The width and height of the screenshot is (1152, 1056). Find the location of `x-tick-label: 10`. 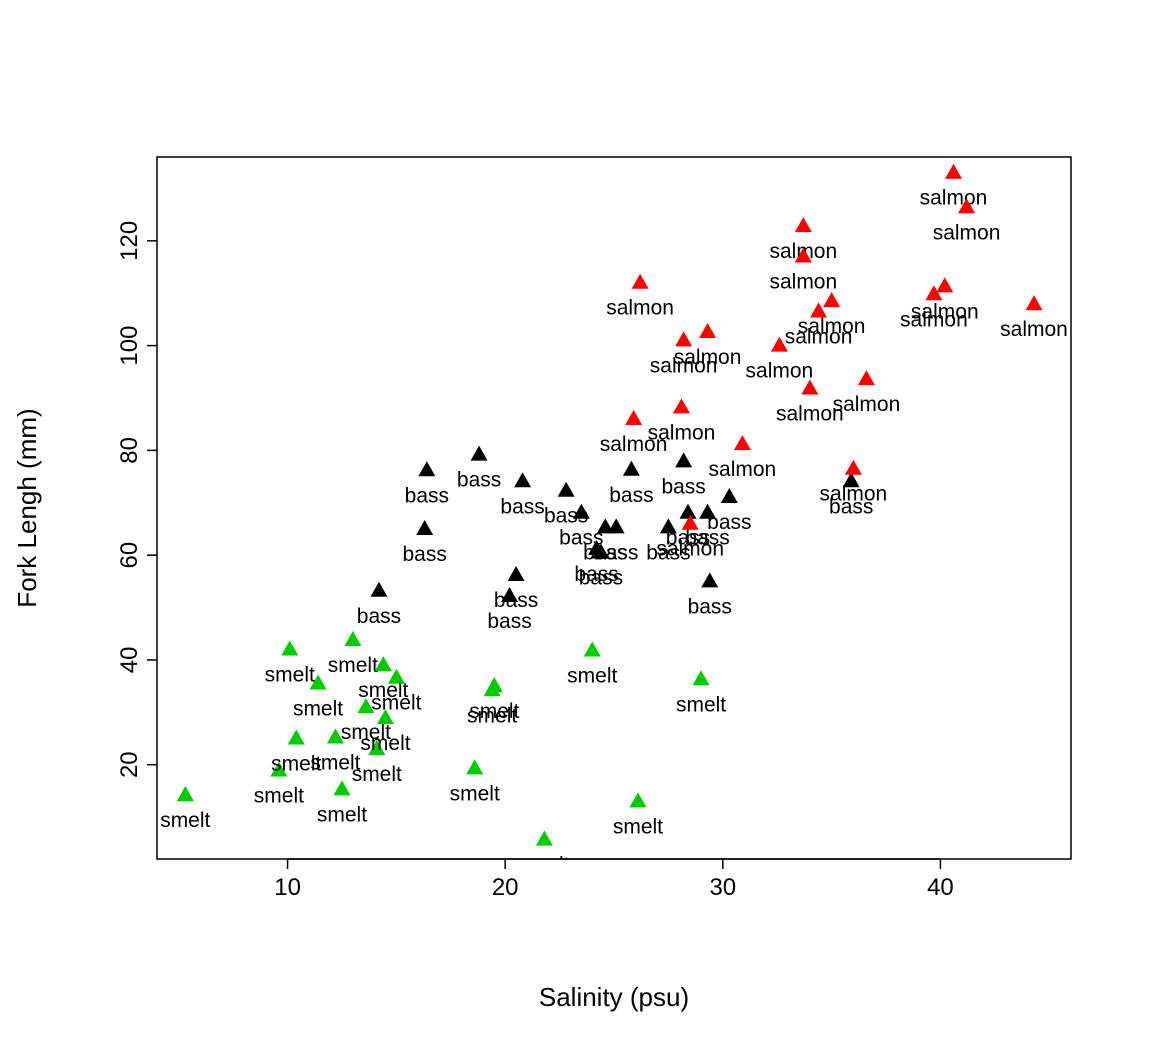

x-tick-label: 10 is located at coordinates (287, 887).